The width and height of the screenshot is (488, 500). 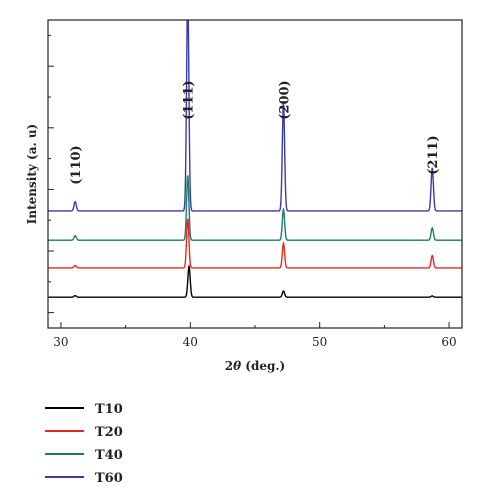 What do you see at coordinates (190, 342) in the screenshot?
I see `x-tick-label: 40` at bounding box center [190, 342].